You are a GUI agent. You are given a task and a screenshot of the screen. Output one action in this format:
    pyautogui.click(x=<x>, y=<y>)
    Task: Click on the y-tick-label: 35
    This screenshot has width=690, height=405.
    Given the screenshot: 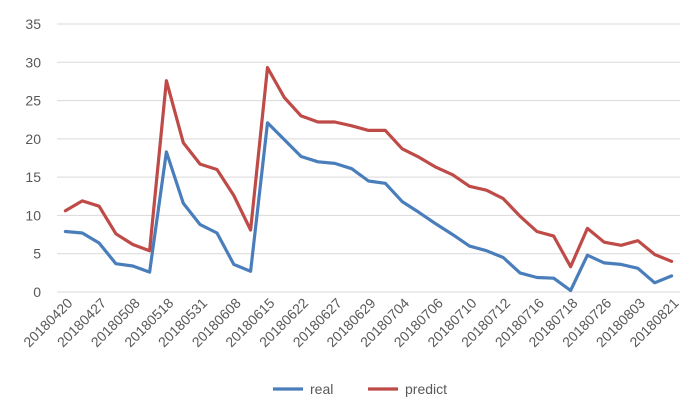 What is the action you would take?
    pyautogui.click(x=33, y=24)
    